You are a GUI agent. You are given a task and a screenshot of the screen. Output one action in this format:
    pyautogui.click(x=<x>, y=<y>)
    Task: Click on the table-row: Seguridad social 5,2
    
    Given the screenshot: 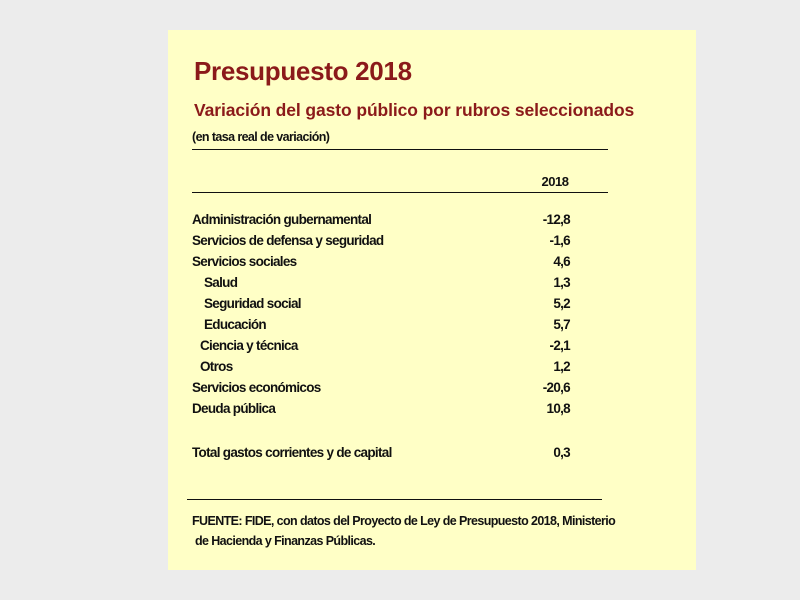 What is the action you would take?
    pyautogui.click(x=381, y=305)
    